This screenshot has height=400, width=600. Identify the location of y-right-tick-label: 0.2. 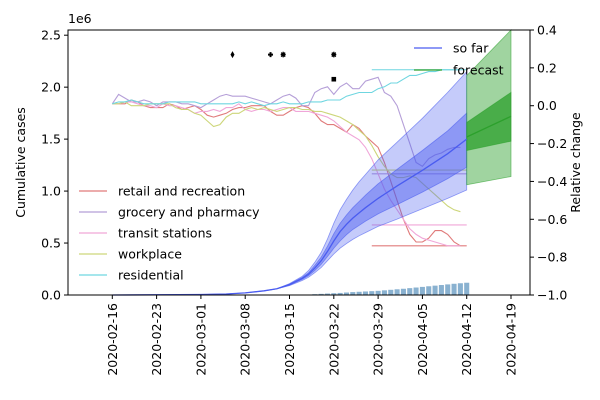
(547, 67).